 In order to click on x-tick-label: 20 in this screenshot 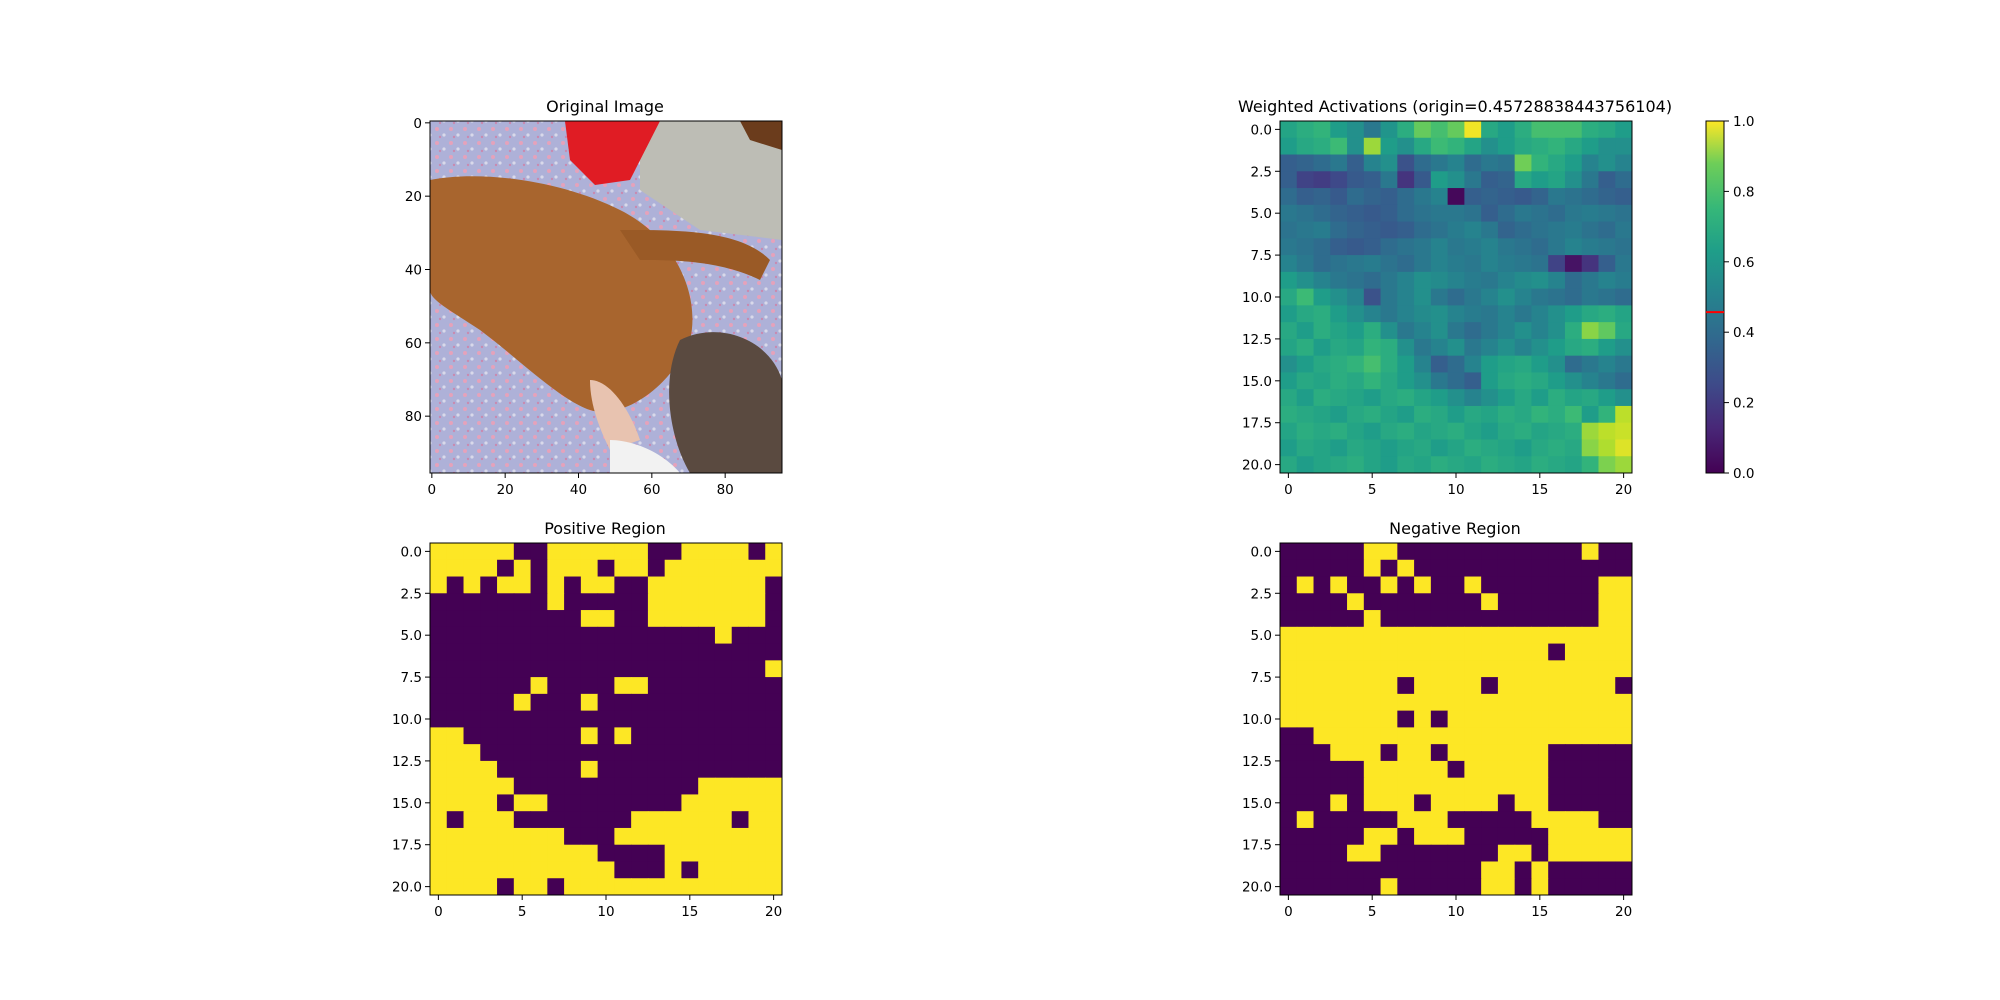, I will do `click(1623, 490)`.